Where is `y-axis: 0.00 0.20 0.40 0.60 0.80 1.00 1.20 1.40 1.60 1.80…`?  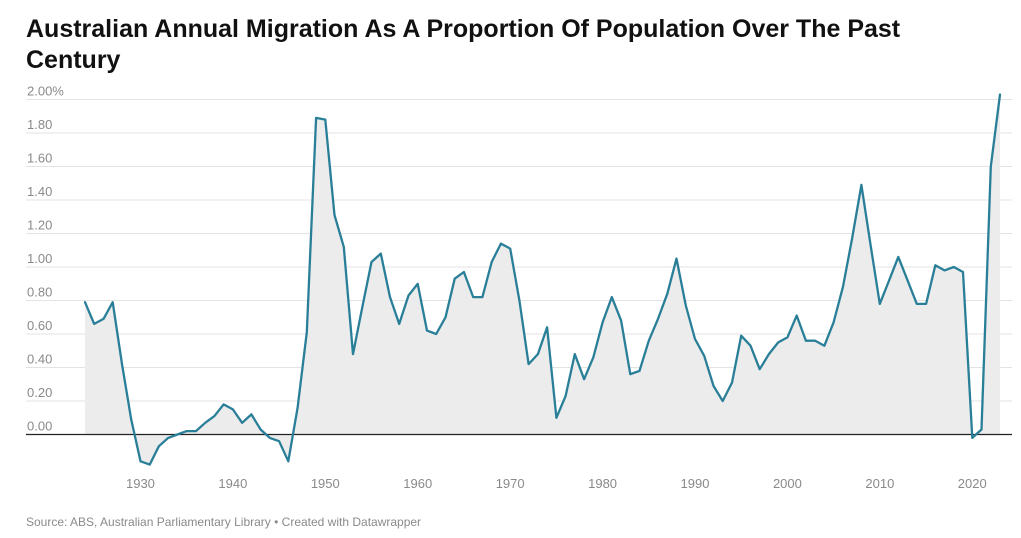
y-axis: 0.00 0.20 0.40 0.60 0.80 1.00 1.20 1.40 1.60 1.80… is located at coordinates (45, 259).